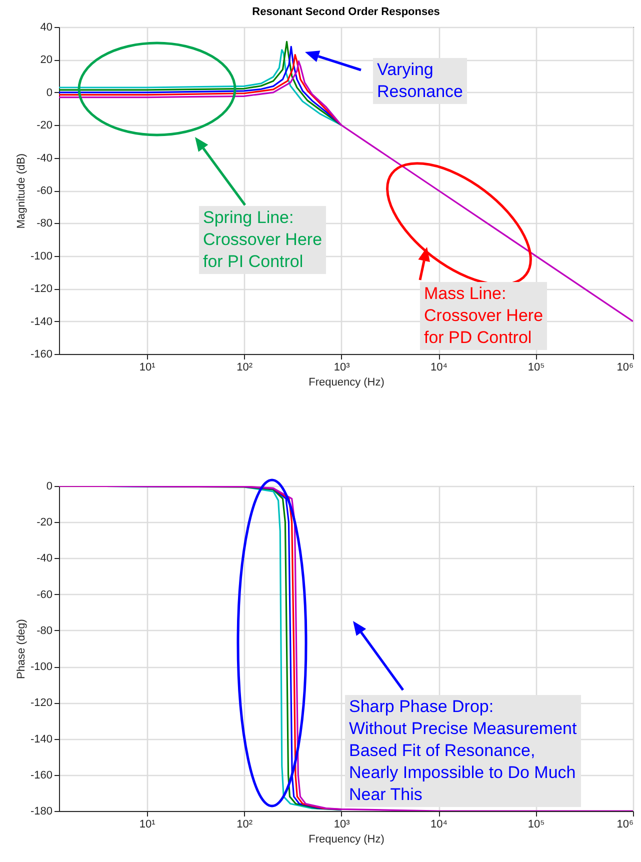  What do you see at coordinates (262, 240) in the screenshot?
I see `annotation: Spring Line: Crossover Here for PI Control` at bounding box center [262, 240].